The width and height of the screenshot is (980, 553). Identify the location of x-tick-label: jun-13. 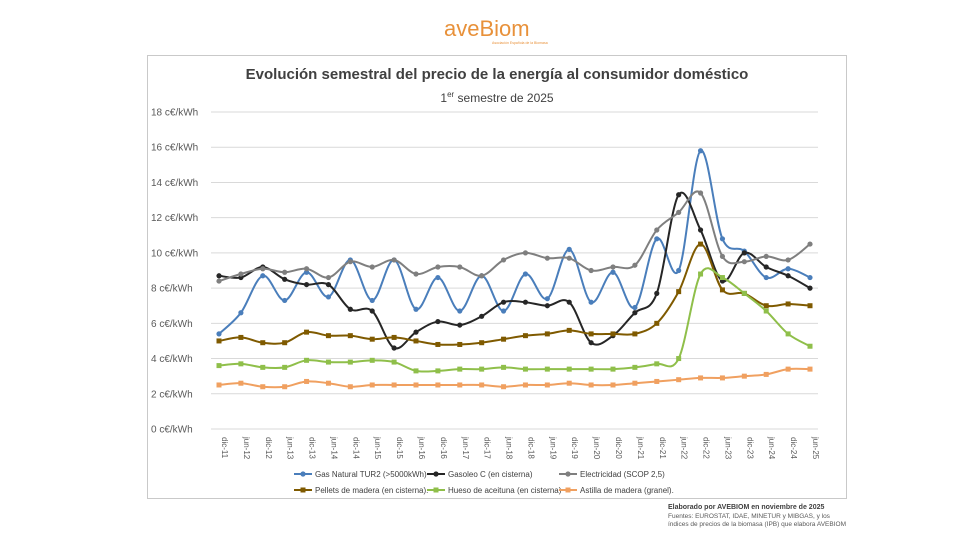
(290, 448).